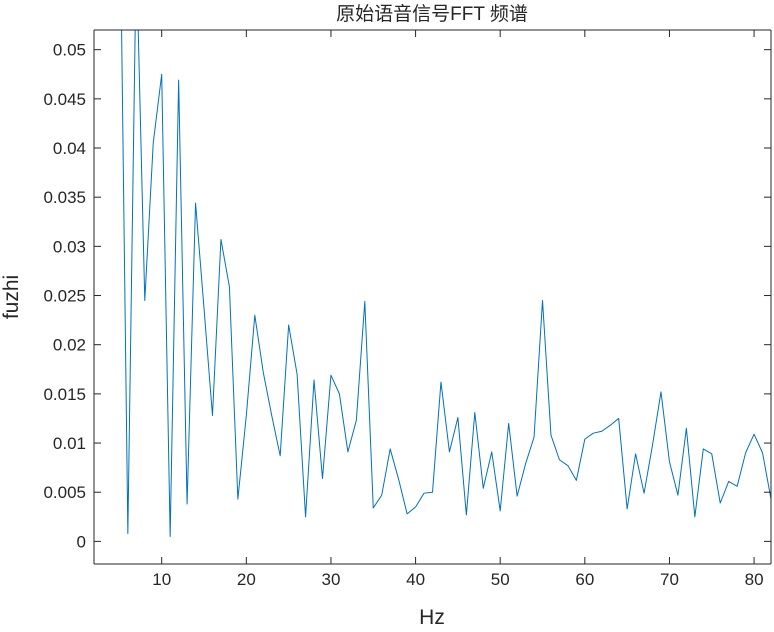  What do you see at coordinates (754, 579) in the screenshot?
I see `x-tick-label: 80` at bounding box center [754, 579].